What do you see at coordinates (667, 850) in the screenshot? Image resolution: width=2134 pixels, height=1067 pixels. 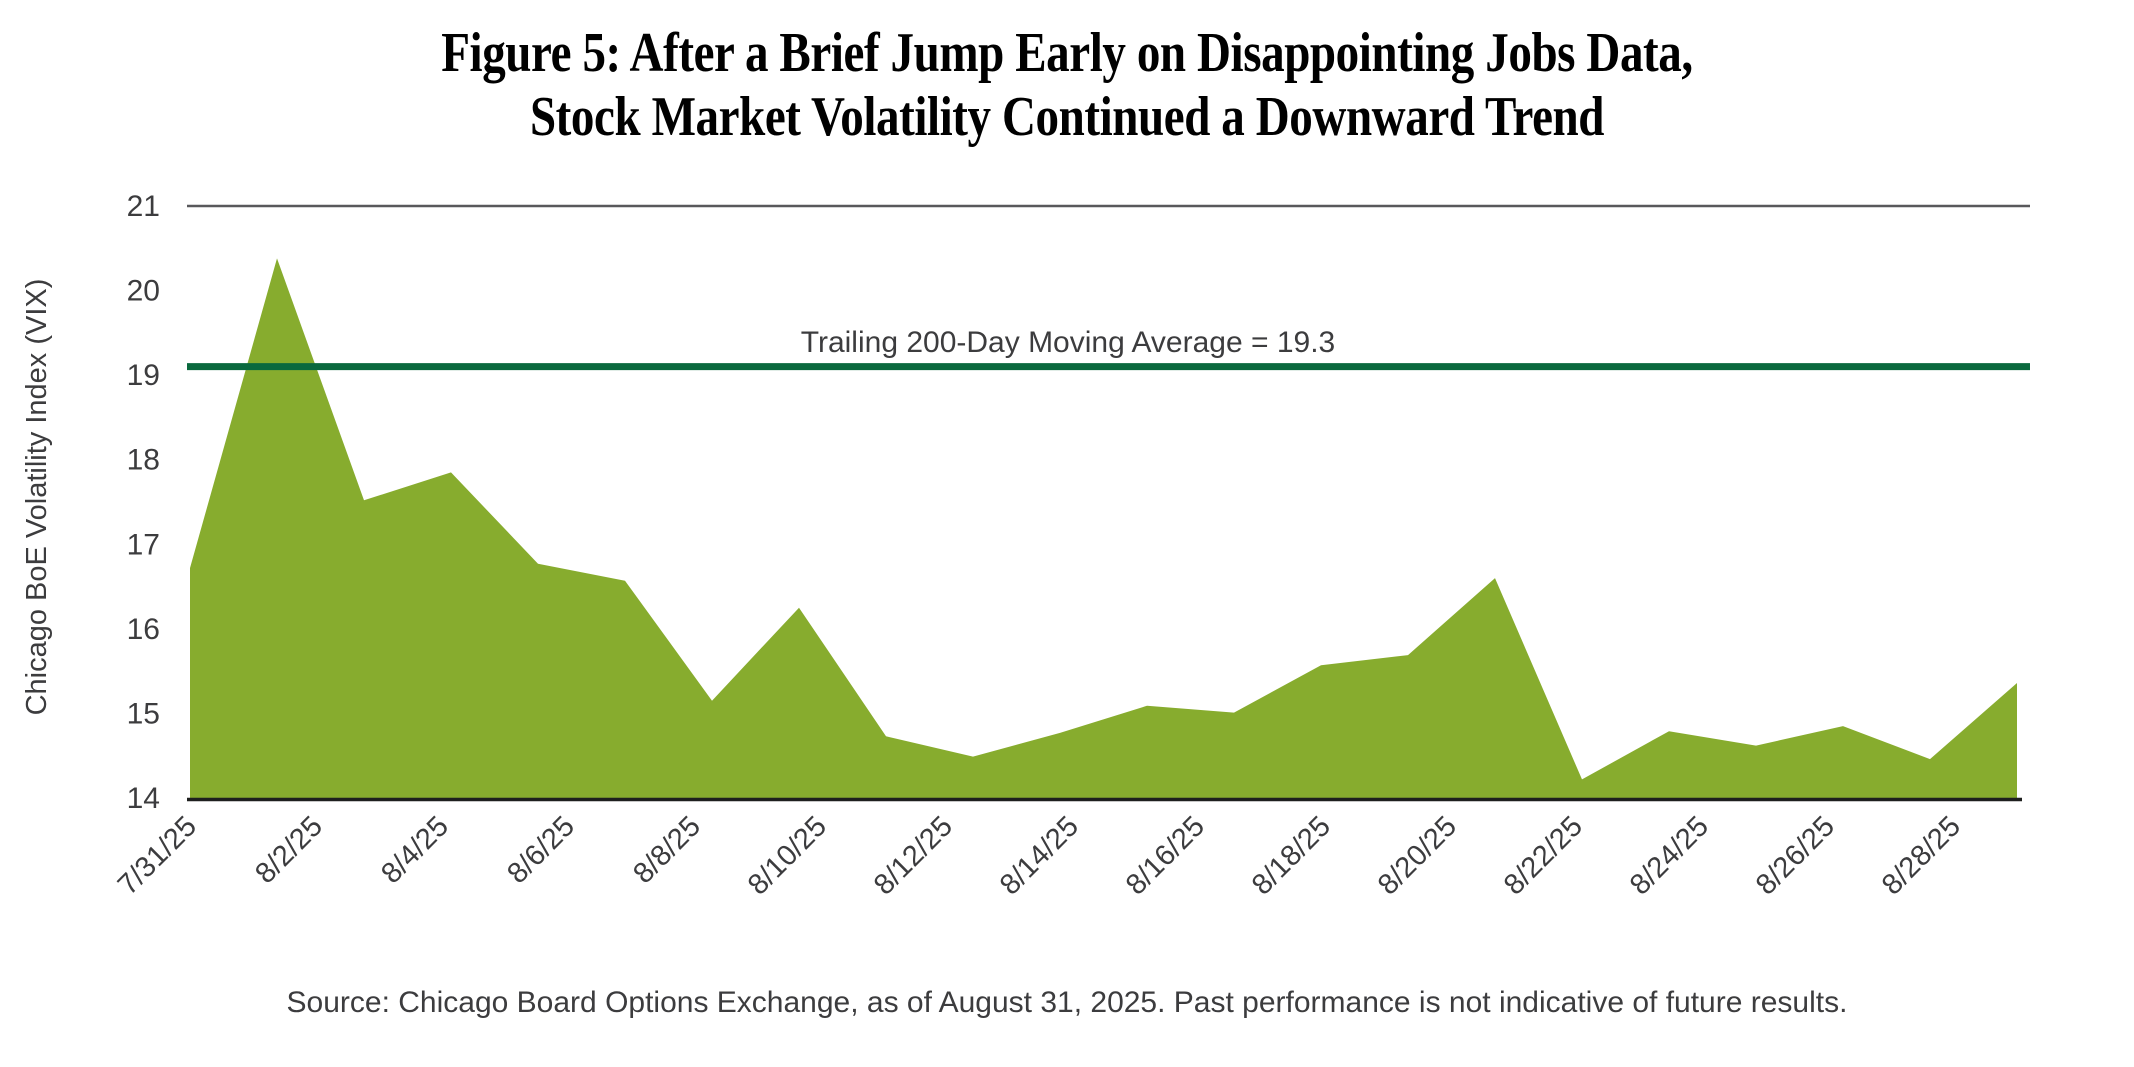 I see `x-tick-label: 8/8/25` at bounding box center [667, 850].